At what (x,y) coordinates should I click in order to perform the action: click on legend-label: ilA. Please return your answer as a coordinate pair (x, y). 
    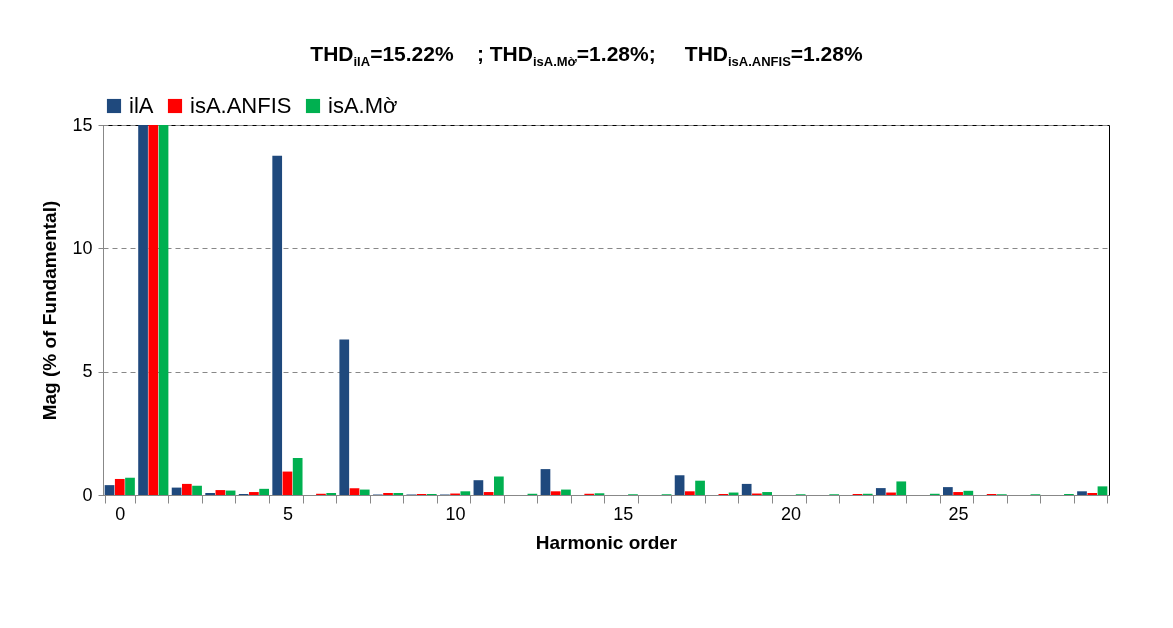
    Looking at the image, I should click on (141, 105).